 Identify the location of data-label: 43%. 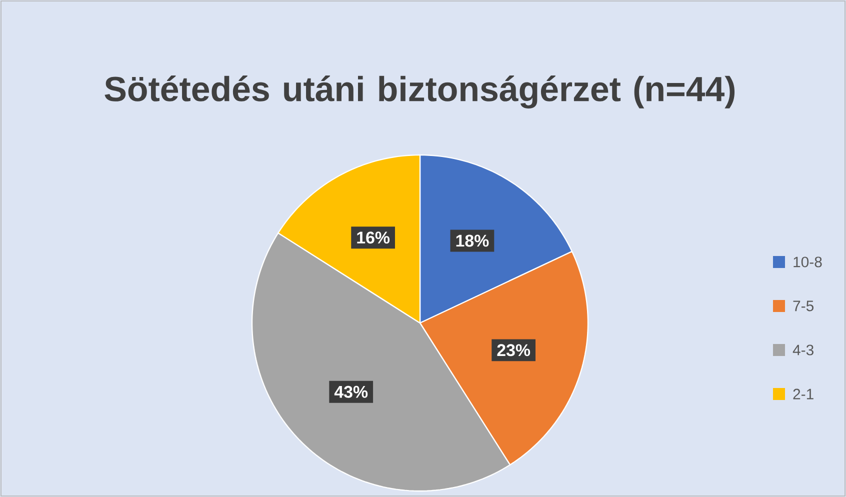
(351, 392).